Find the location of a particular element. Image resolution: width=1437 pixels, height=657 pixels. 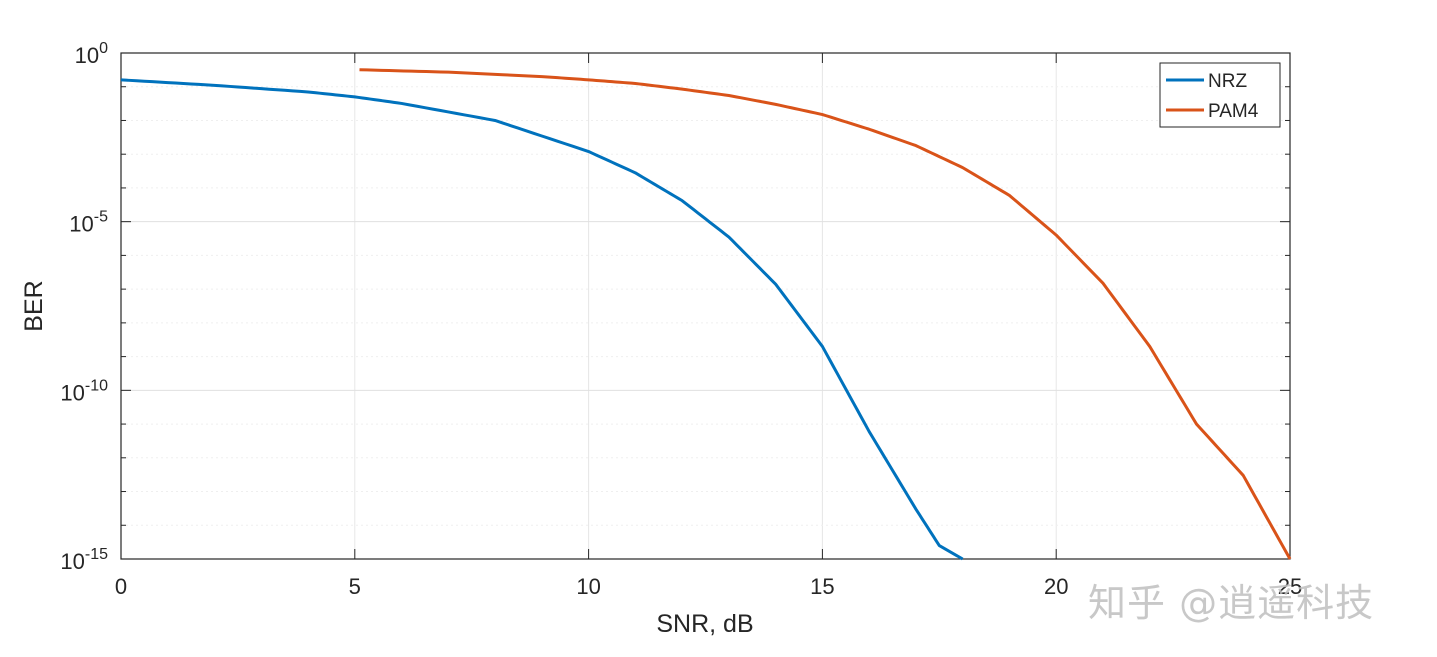

x-tick-label: 25 is located at coordinates (1290, 586).